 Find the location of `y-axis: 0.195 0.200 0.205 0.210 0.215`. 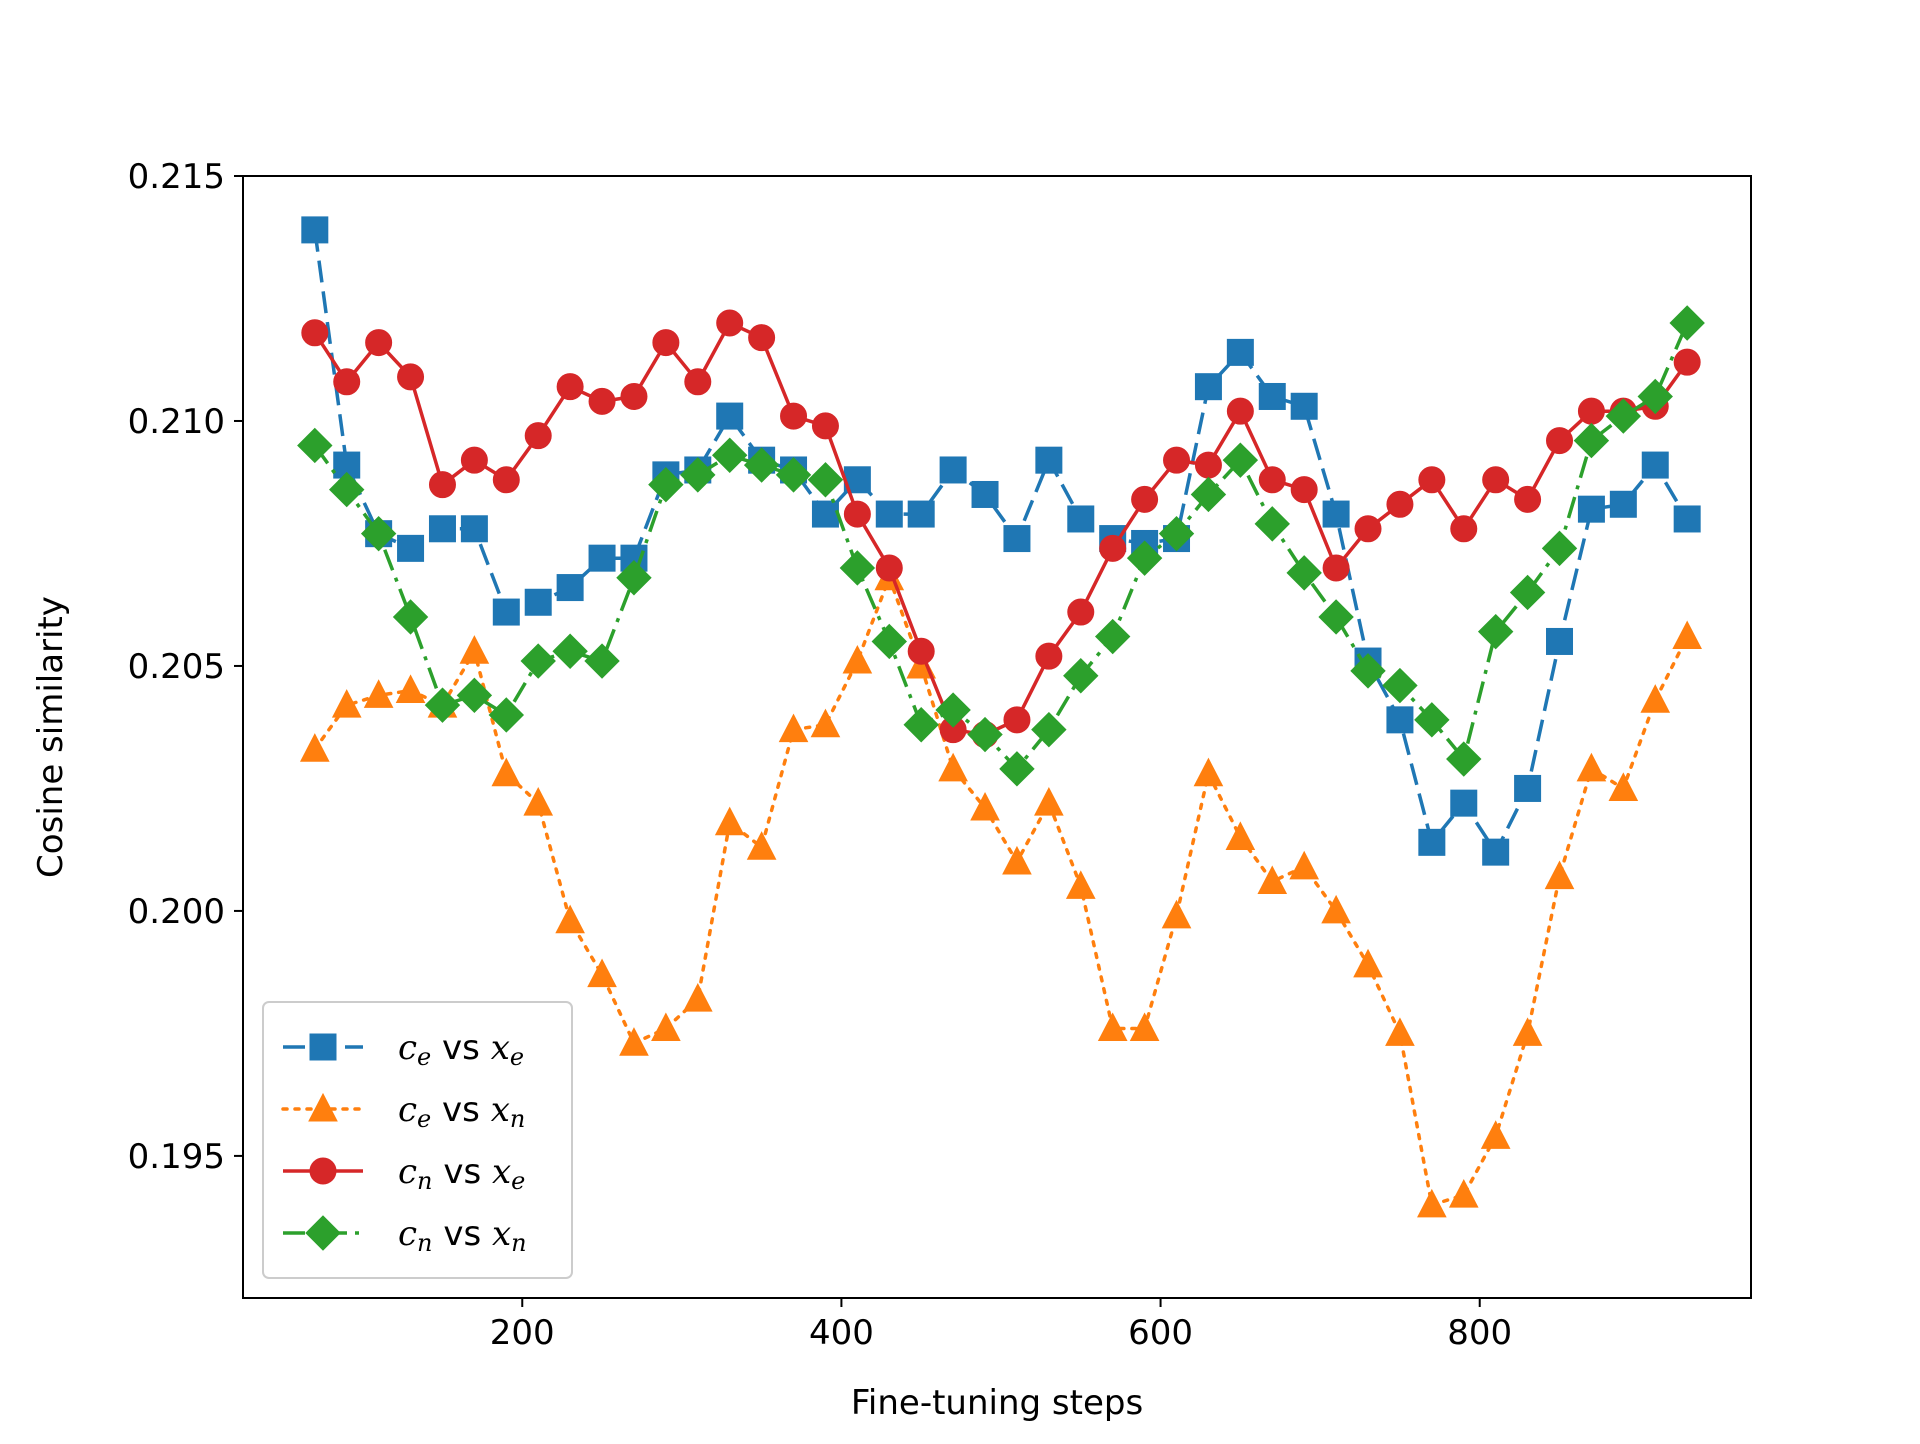

y-axis: 0.195 0.200 0.205 0.210 0.215 is located at coordinates (185, 667).